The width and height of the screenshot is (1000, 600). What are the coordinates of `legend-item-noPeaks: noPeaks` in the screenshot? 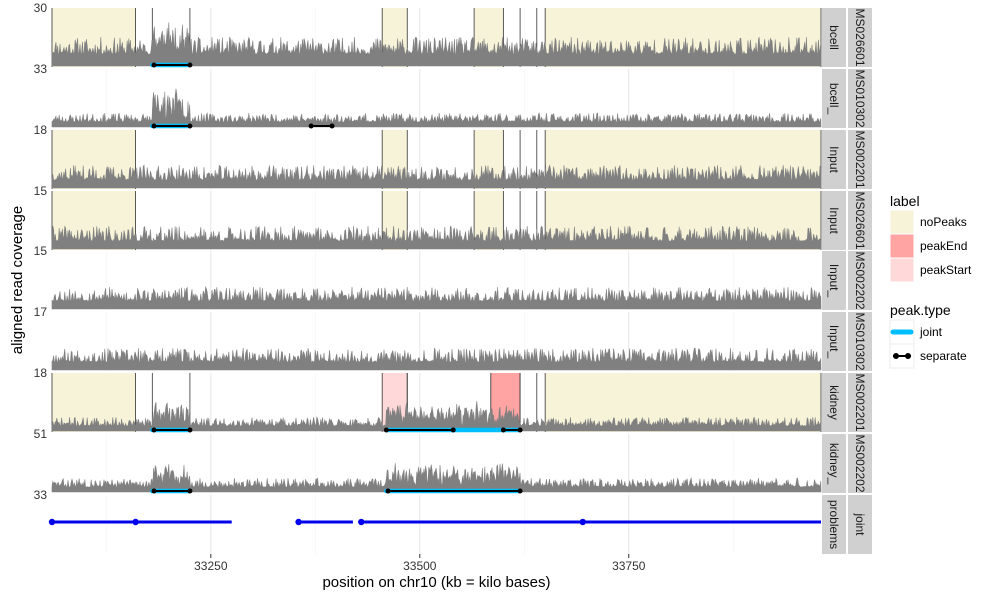 It's located at (943, 222).